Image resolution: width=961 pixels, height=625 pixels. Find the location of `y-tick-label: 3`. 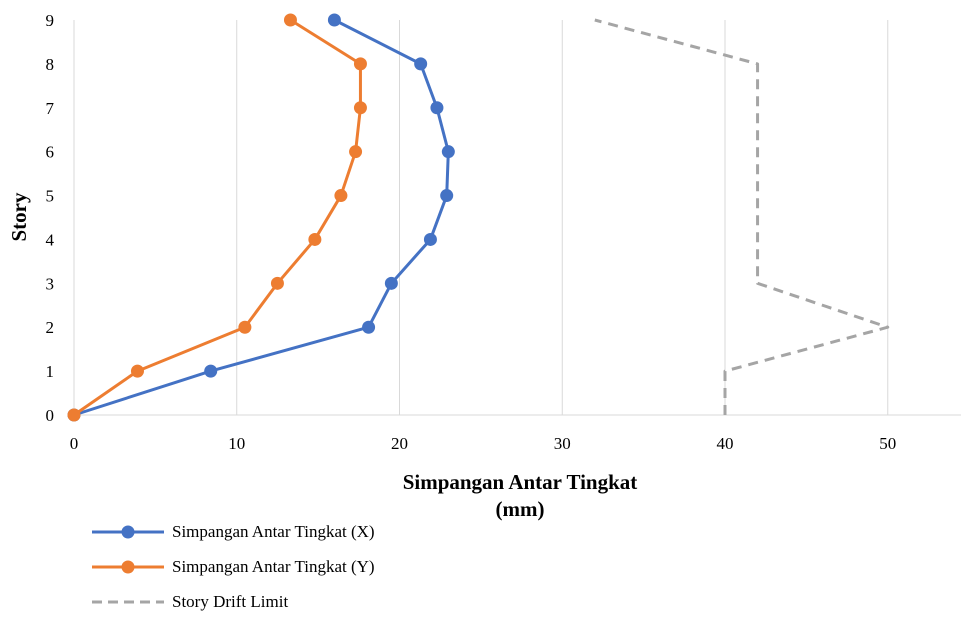

y-tick-label: 3 is located at coordinates (50, 283).